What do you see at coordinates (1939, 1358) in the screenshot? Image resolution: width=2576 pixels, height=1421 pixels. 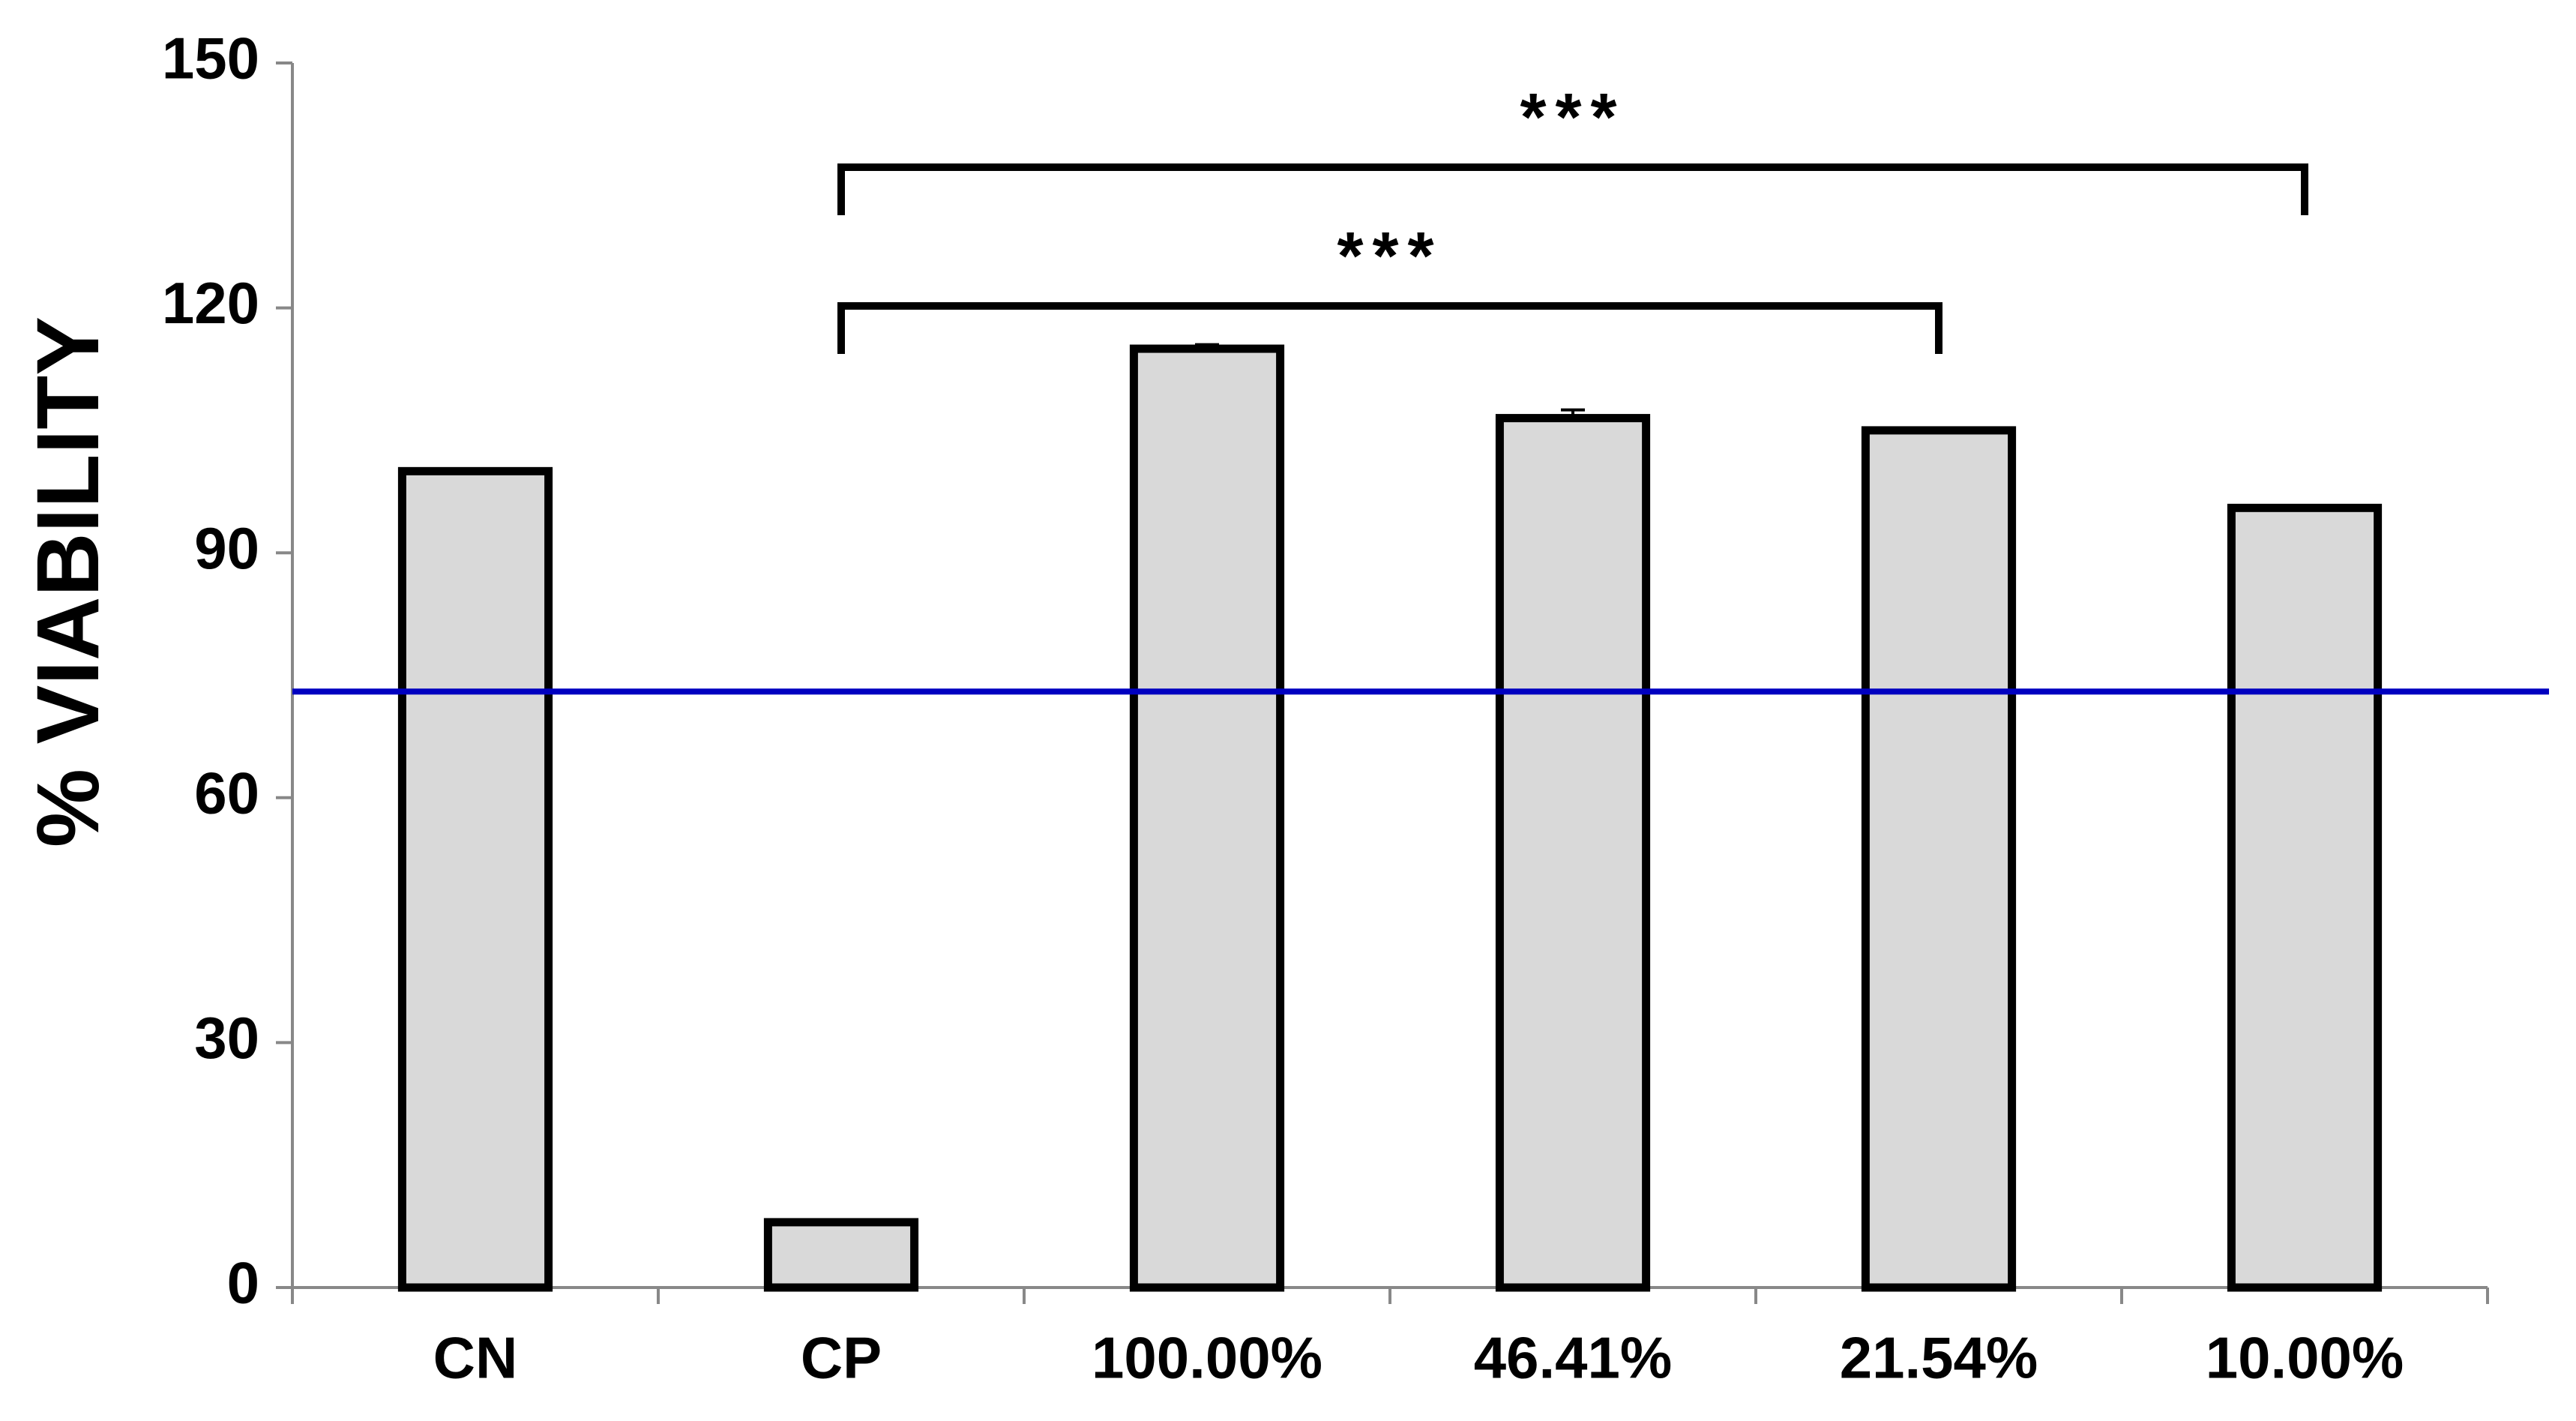 I see `x-tick-label: 21.54%` at bounding box center [1939, 1358].